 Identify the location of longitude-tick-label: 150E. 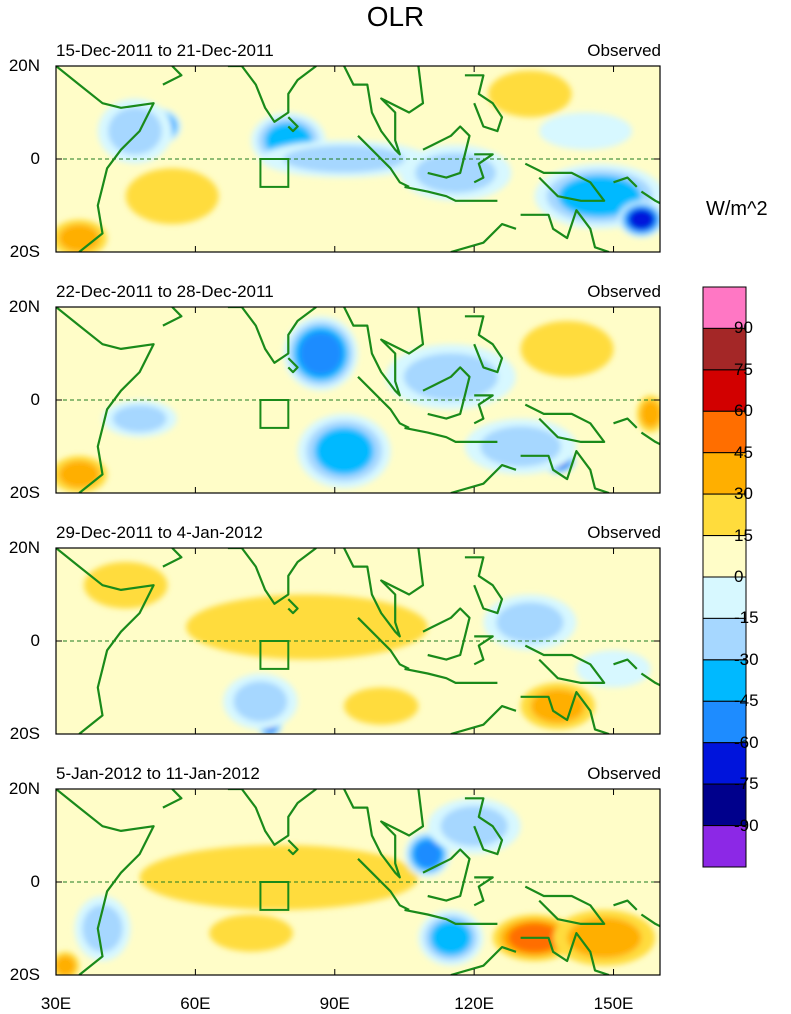
(613, 1003).